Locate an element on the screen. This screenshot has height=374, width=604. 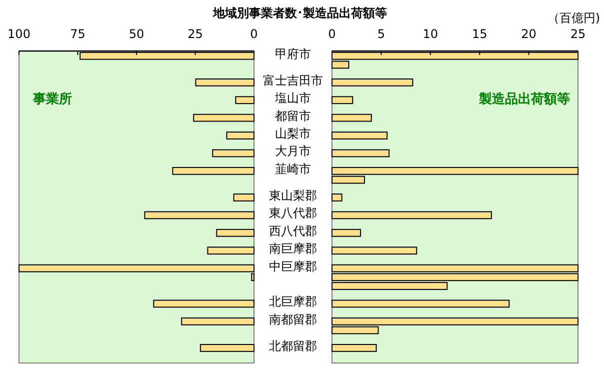
x-tick-label: 10 is located at coordinates (430, 34).